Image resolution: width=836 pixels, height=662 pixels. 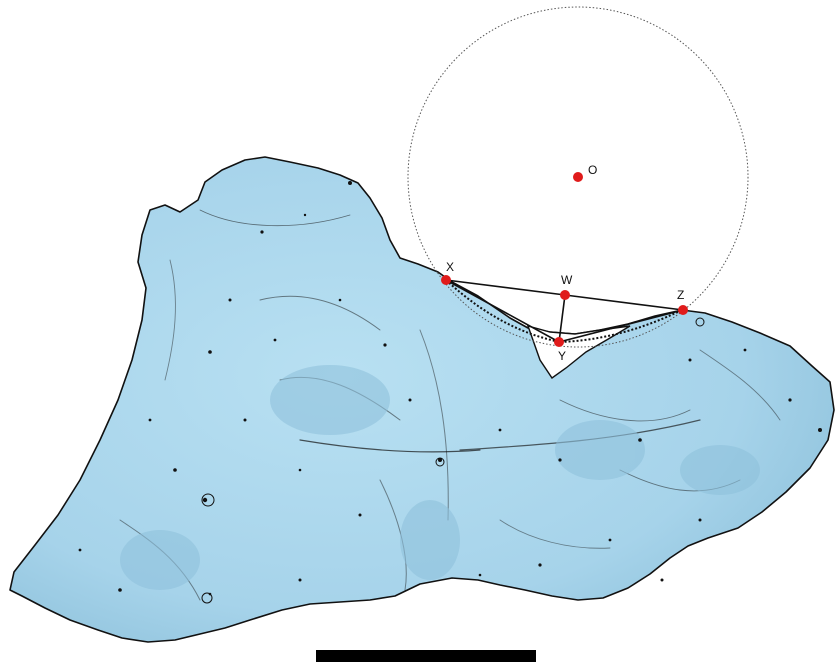 What do you see at coordinates (564, 263) in the screenshot?
I see `landmark-points: O X W Z Y` at bounding box center [564, 263].